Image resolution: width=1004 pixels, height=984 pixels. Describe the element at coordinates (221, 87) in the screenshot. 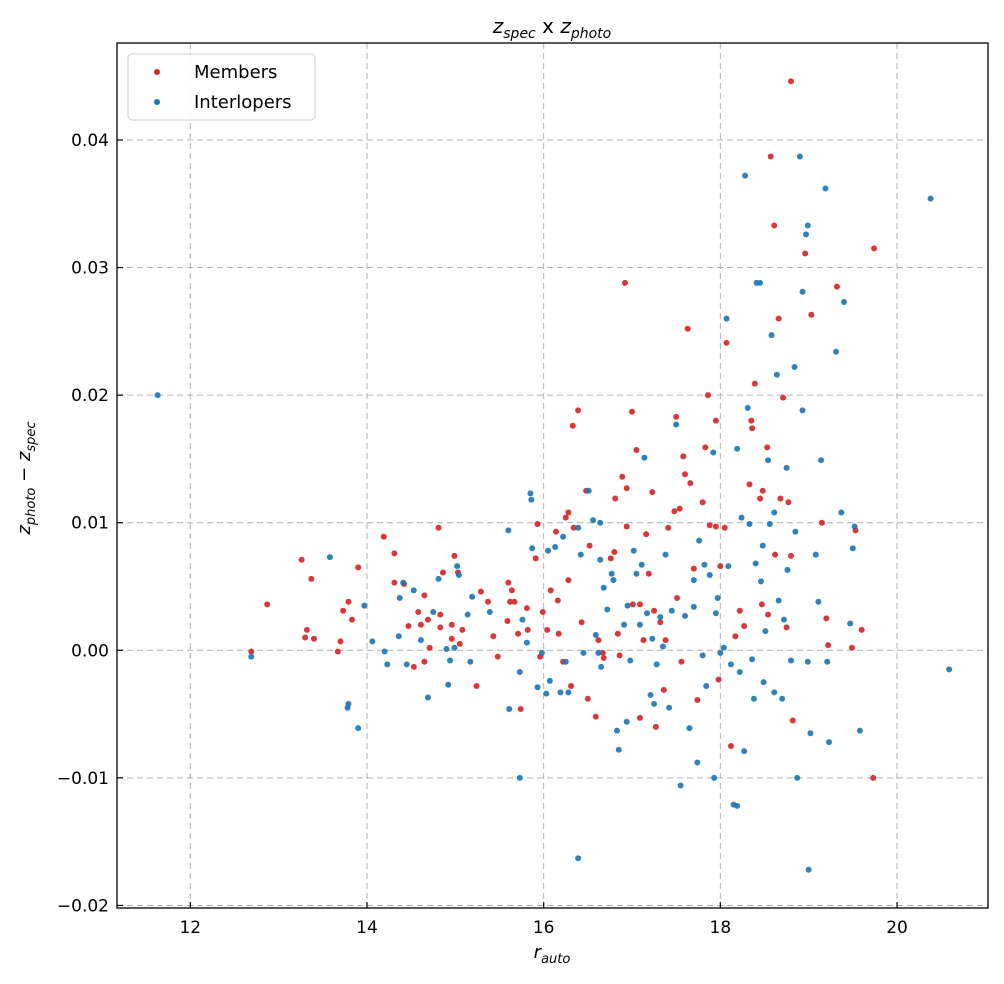

I see `legend-box` at that location.